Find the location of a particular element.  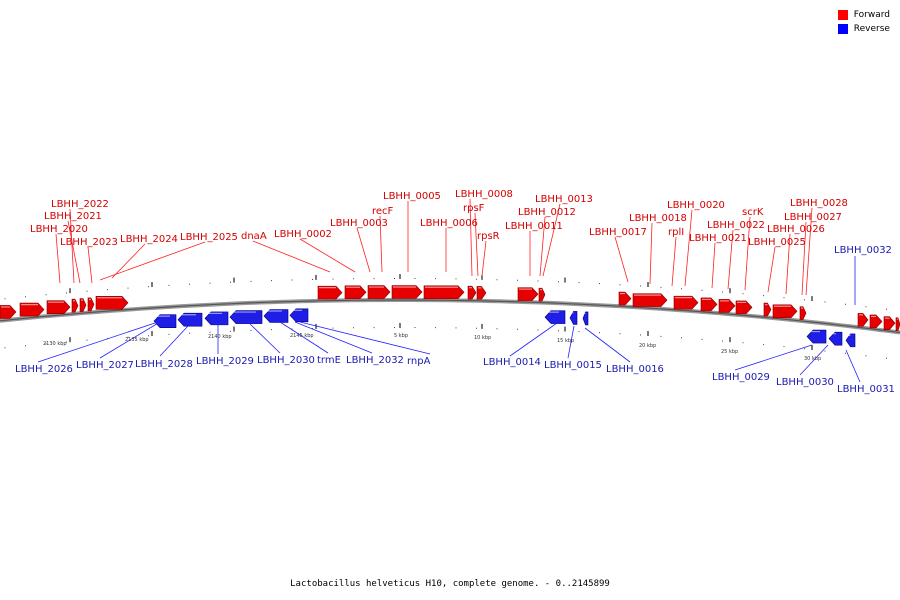

gene-label: LBHH_2022 is located at coordinates (80, 204).